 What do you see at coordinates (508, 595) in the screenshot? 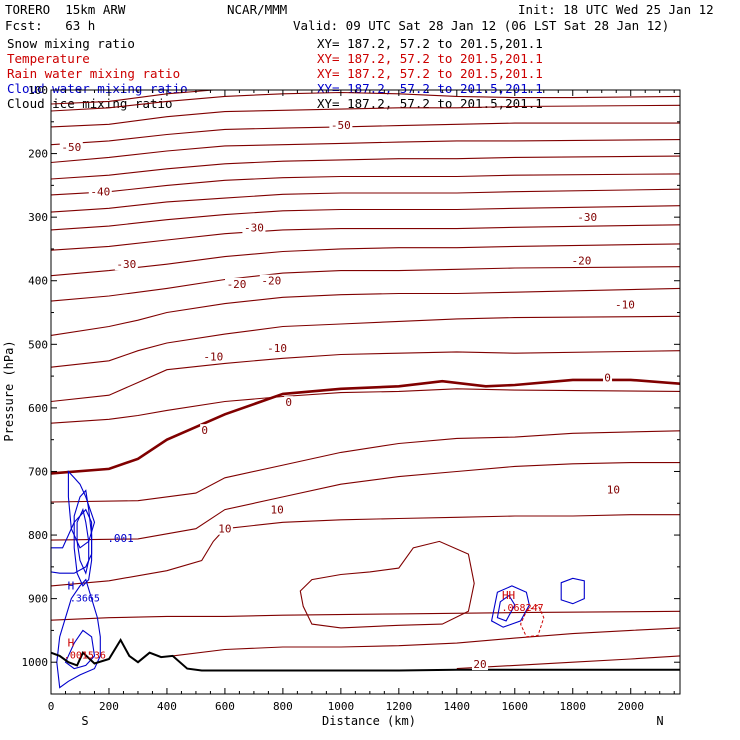
I see `maximum-marker: HH` at bounding box center [508, 595].